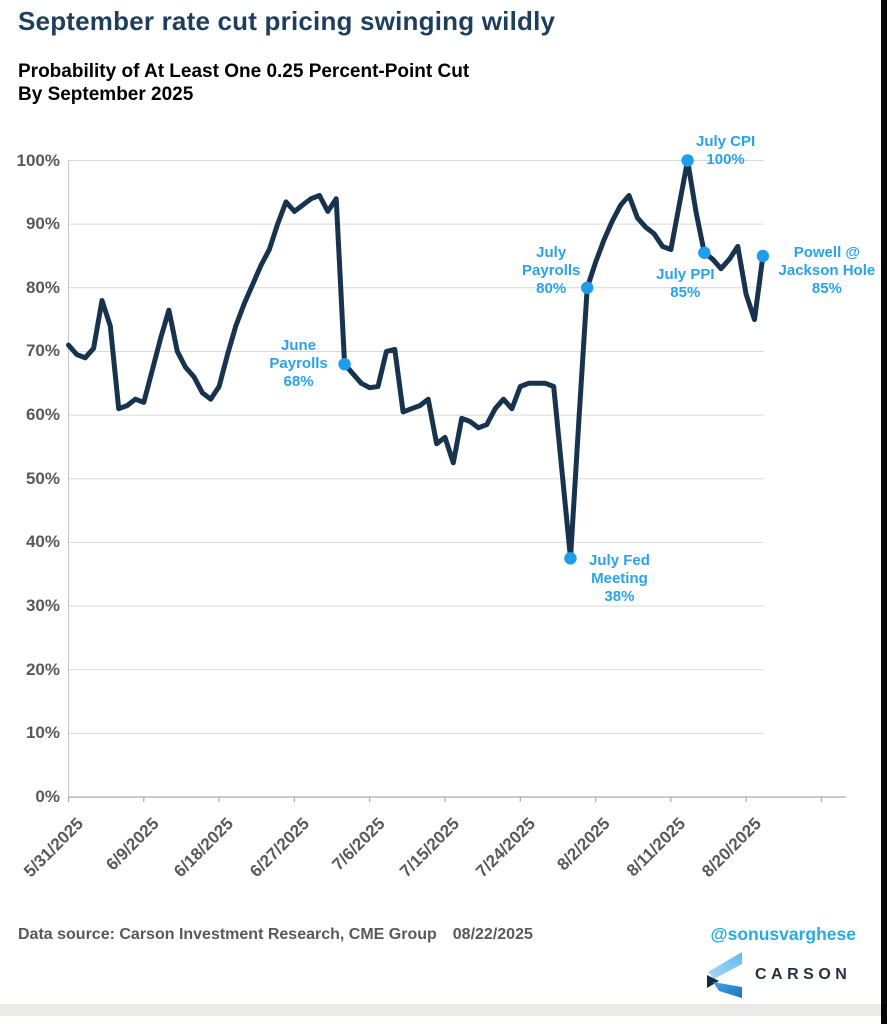  I want to click on y-tick-label: 100%, so click(38, 160).